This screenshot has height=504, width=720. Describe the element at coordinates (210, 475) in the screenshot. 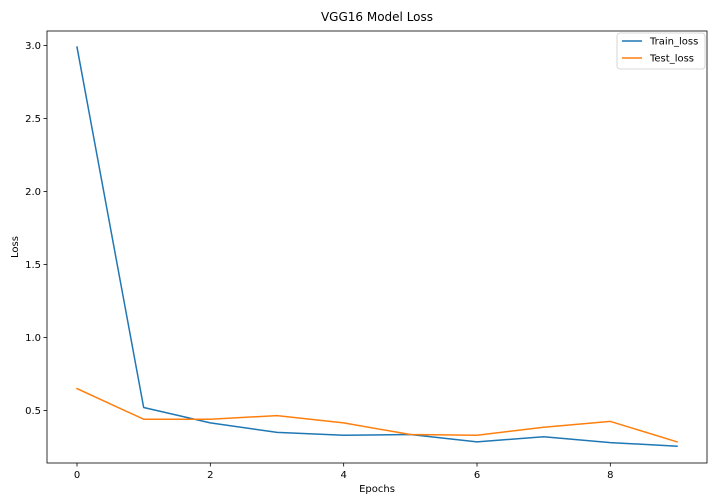

I see `x-tick-label: 2` at that location.